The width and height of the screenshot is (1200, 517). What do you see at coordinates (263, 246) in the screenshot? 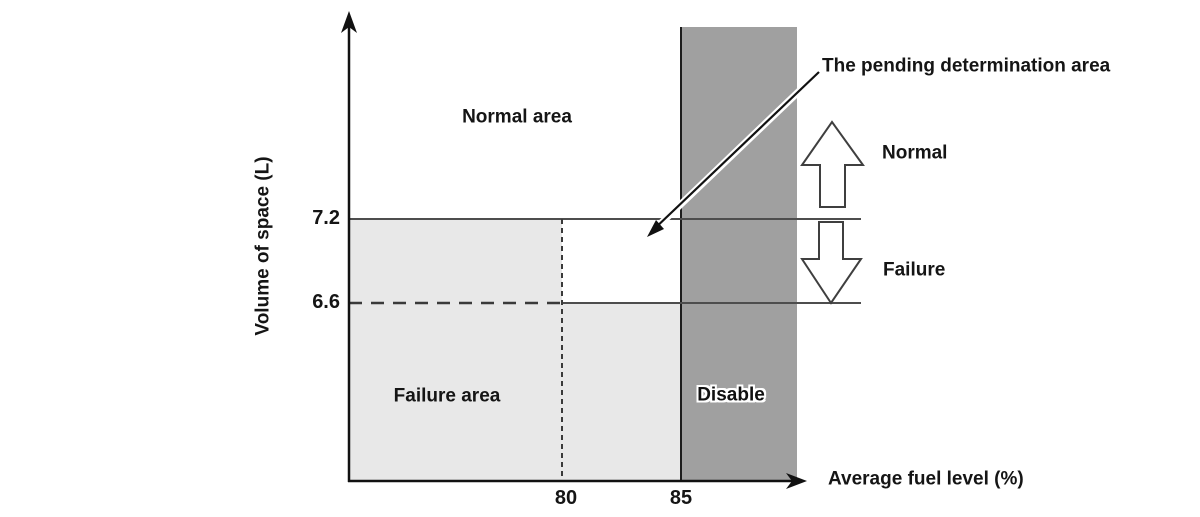
I see `y-axis-title: Volume of space (L)` at bounding box center [263, 246].